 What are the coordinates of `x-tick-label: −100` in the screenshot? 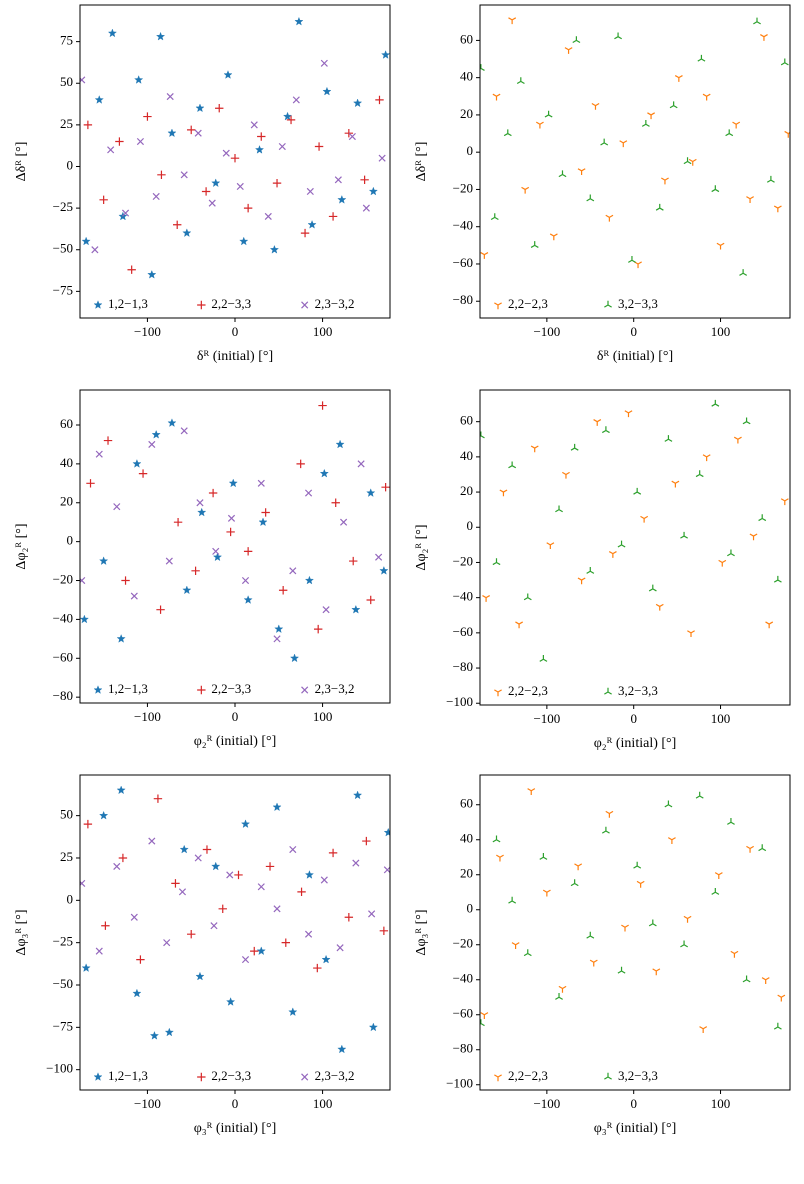 It's located at (546, 1103).